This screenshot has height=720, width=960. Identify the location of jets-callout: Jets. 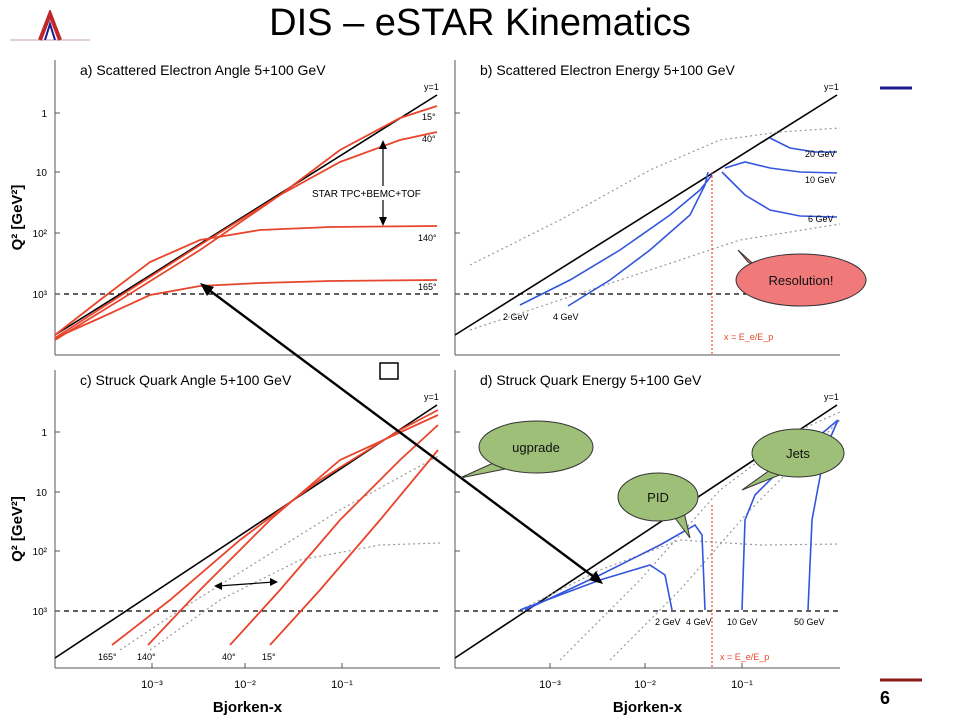
(793, 459).